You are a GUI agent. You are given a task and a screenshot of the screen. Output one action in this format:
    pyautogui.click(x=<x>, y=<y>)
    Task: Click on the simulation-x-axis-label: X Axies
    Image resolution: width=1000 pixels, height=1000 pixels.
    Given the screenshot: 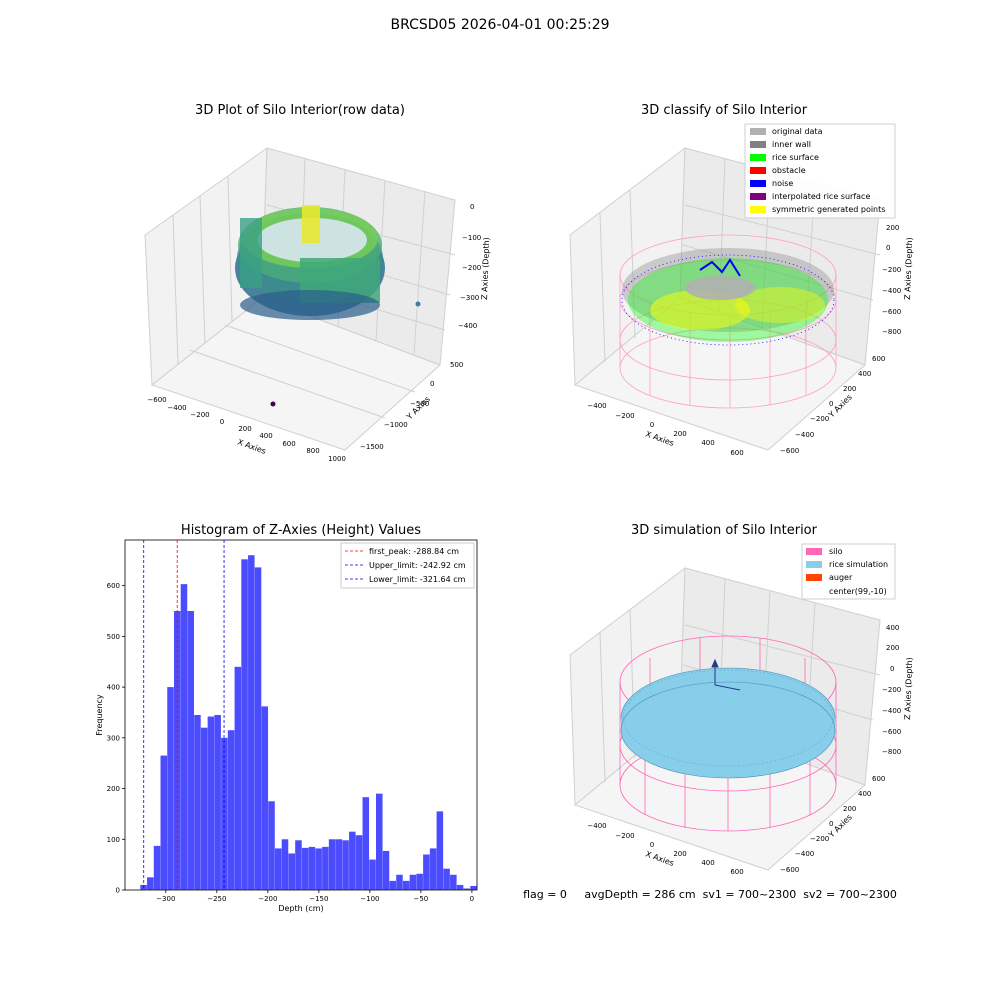 What is the action you would take?
    pyautogui.click(x=659, y=858)
    